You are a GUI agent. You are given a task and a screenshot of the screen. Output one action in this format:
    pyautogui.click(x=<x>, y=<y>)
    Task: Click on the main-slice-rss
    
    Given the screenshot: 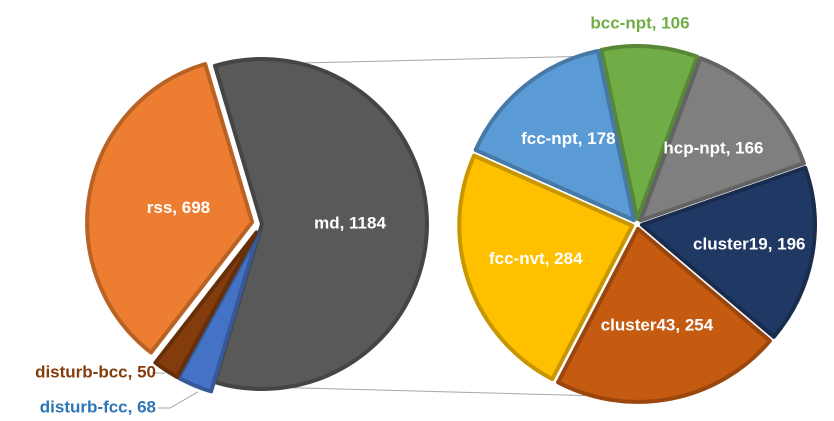 What is the action you would take?
    pyautogui.click(x=170, y=208)
    